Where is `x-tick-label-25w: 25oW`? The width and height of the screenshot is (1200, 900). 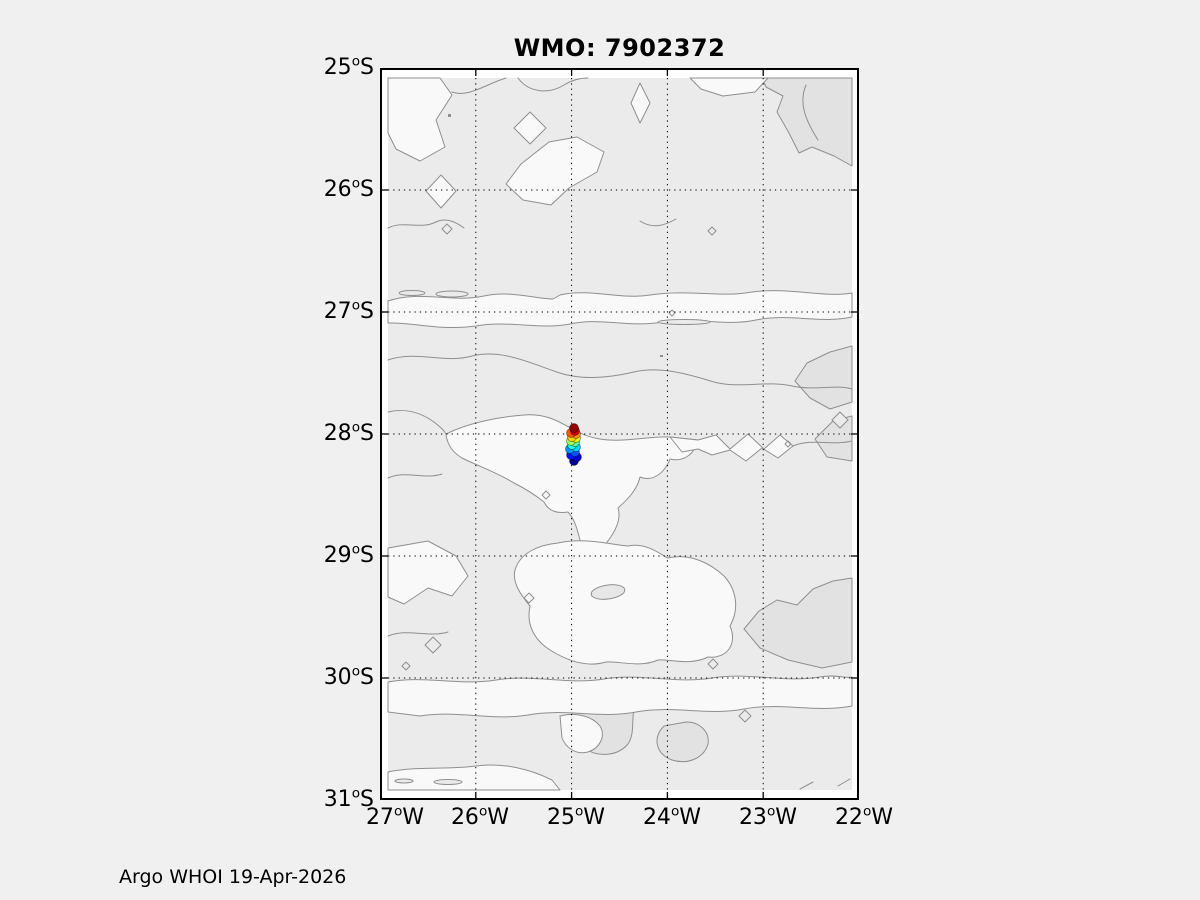
x-tick-label-25w: 25oW is located at coordinates (576, 816).